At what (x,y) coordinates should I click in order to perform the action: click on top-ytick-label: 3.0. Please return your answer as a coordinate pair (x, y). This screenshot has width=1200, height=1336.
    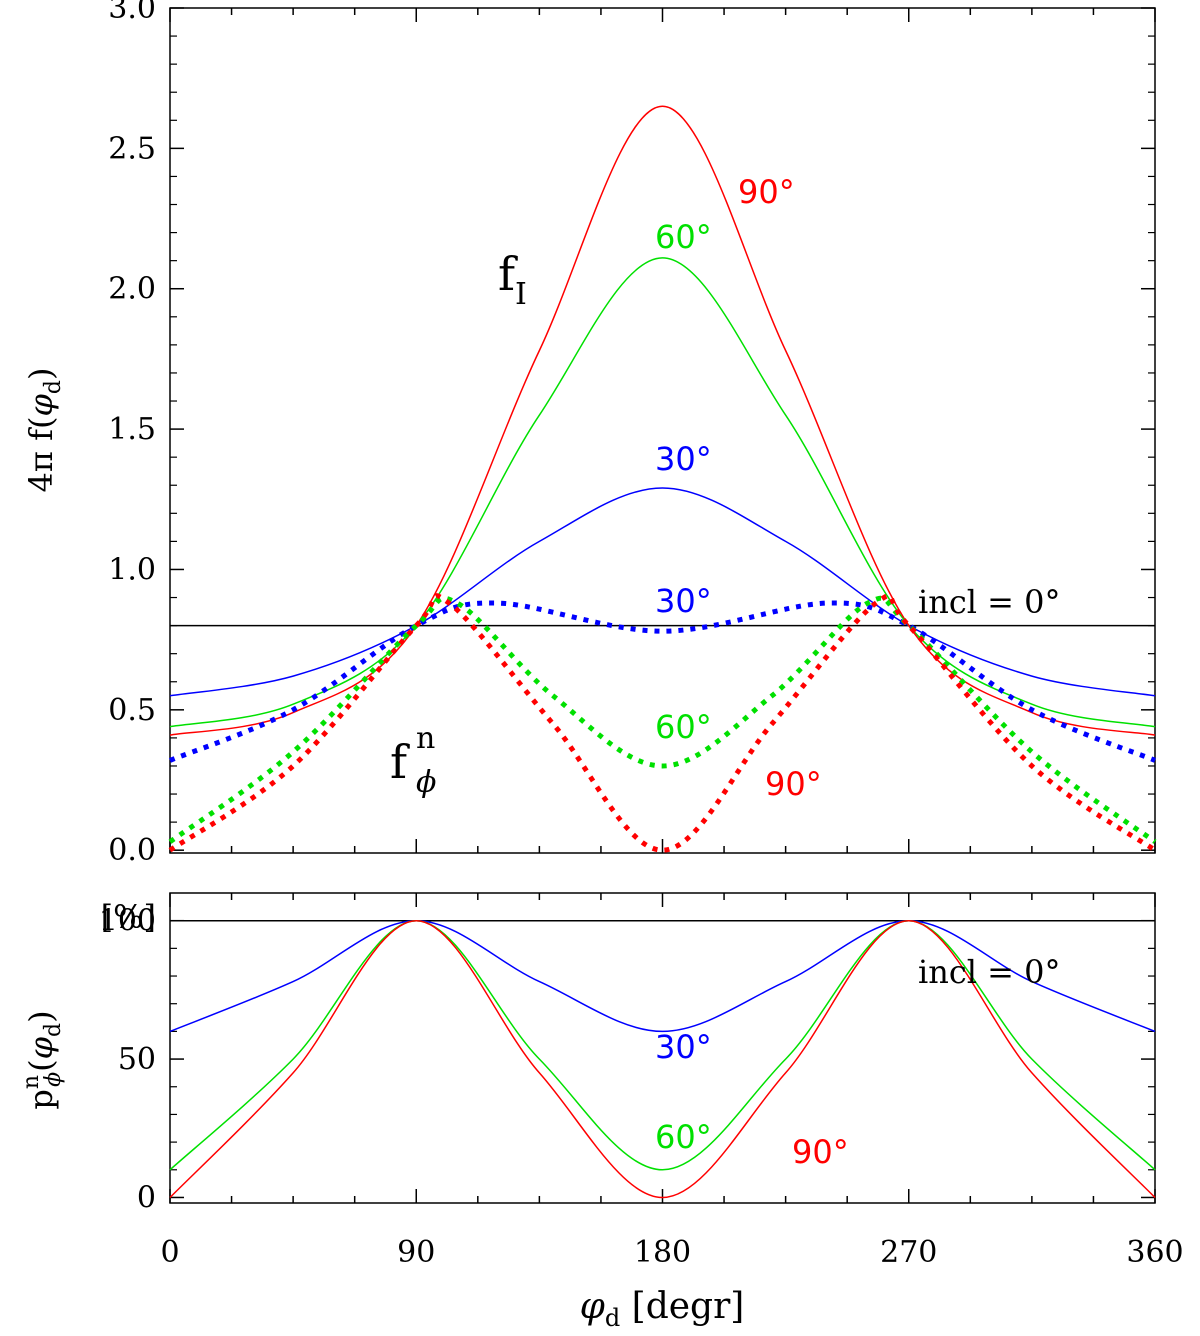
    Looking at the image, I should click on (132, 13).